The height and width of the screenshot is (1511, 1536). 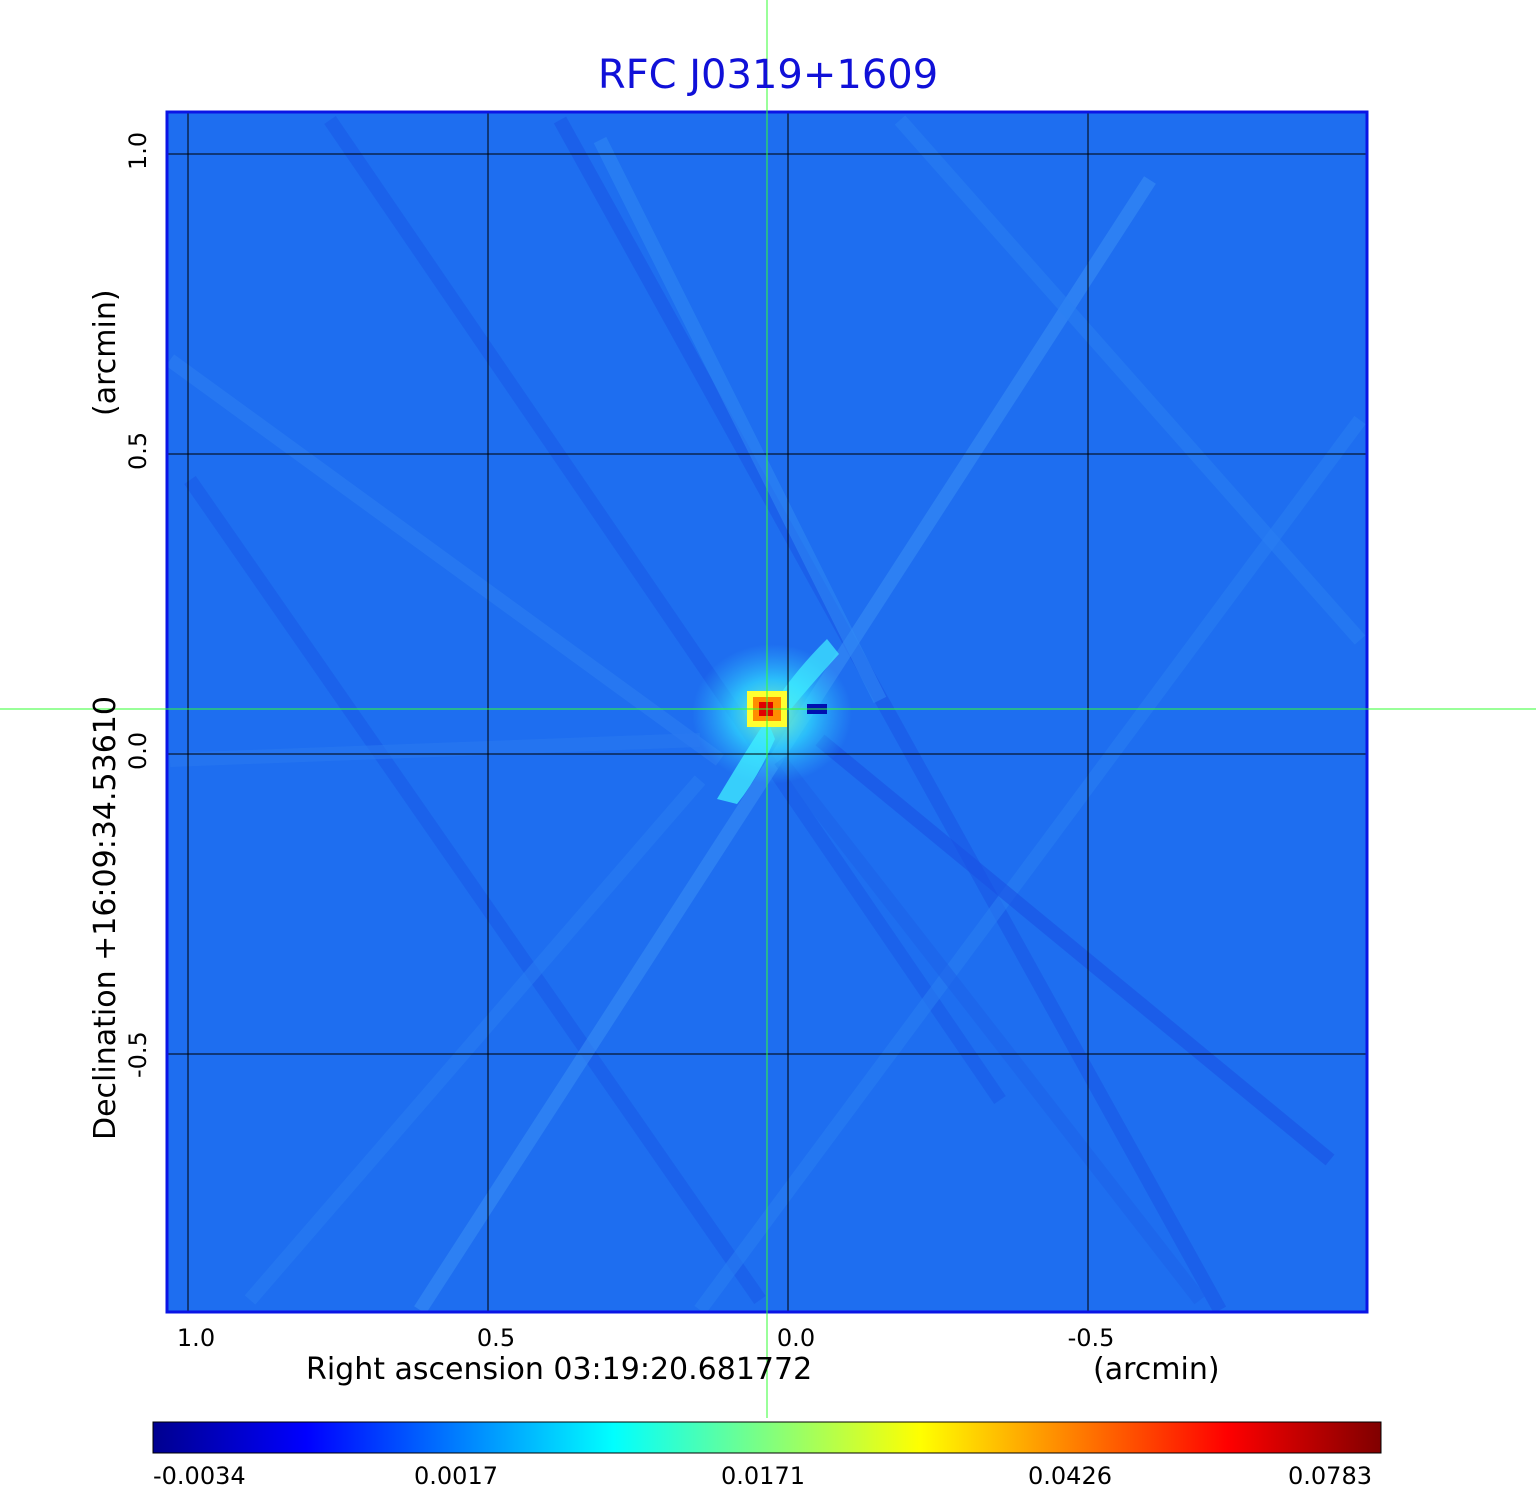 What do you see at coordinates (138, 450) in the screenshot?
I see `y-tick-label: 0.5` at bounding box center [138, 450].